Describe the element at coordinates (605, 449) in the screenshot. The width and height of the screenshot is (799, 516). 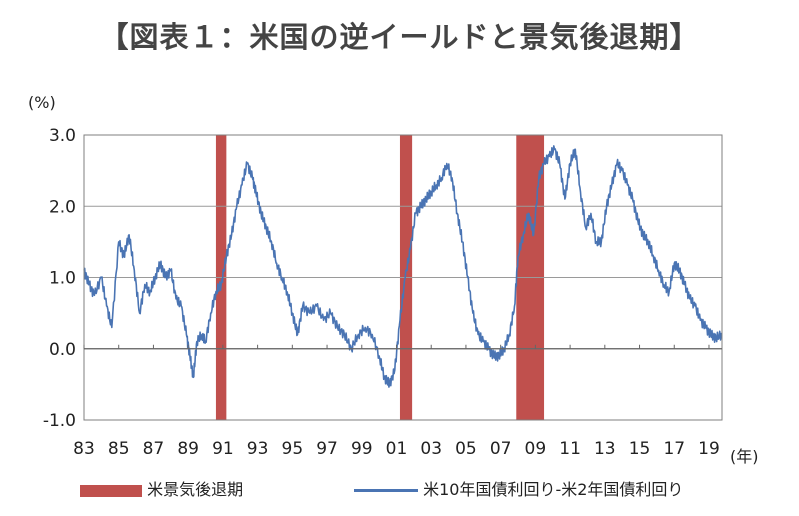
I see `x-tick-label: 13` at that location.